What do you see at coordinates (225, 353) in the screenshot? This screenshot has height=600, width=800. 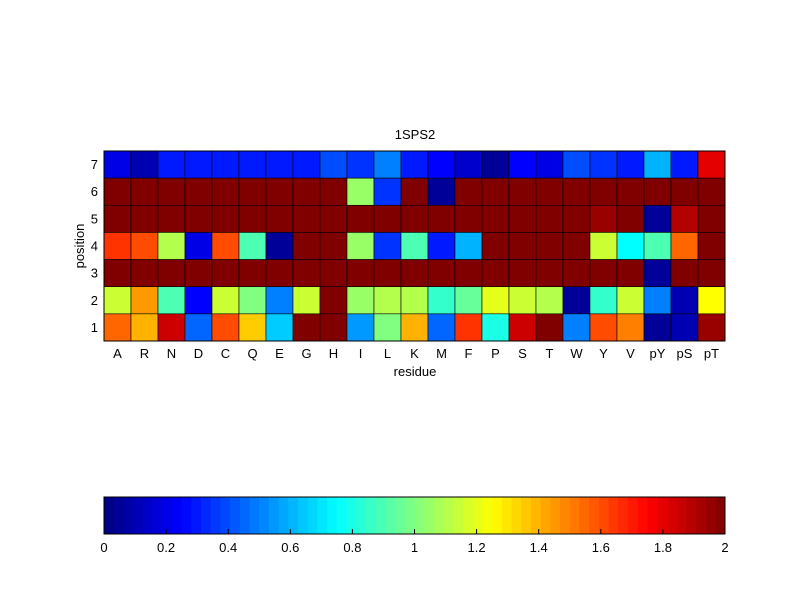 I see `x-tick-label: C` at bounding box center [225, 353].